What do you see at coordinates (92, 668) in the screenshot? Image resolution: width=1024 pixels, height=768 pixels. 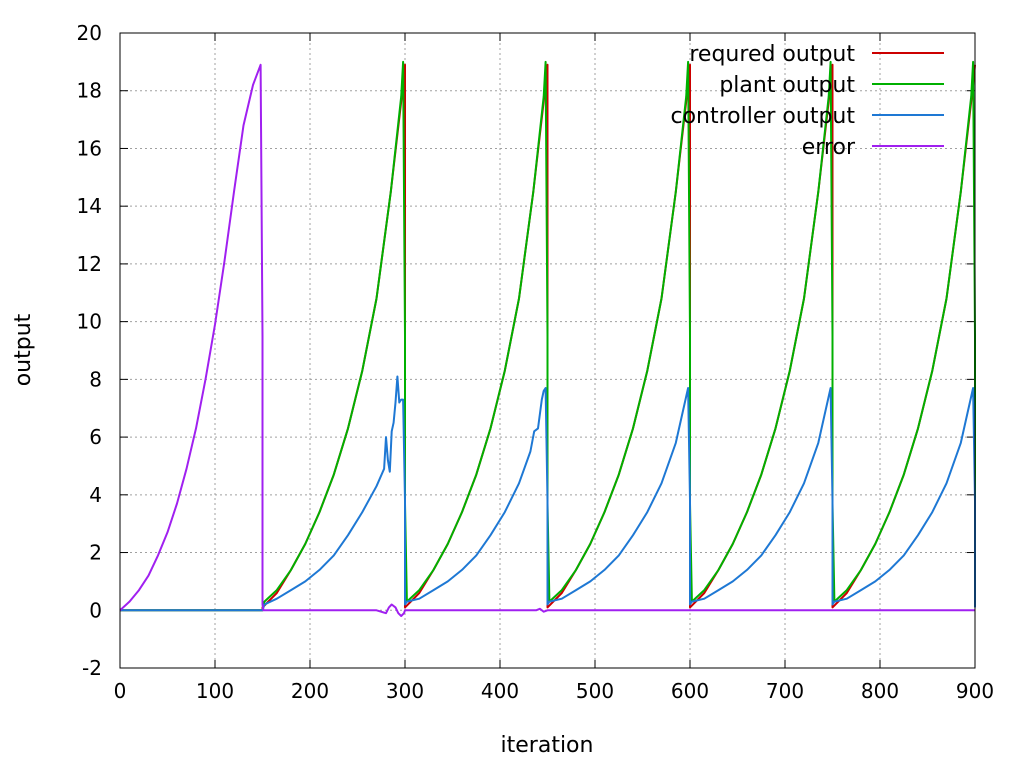 I see `y-tick-label: -2` at bounding box center [92, 668].